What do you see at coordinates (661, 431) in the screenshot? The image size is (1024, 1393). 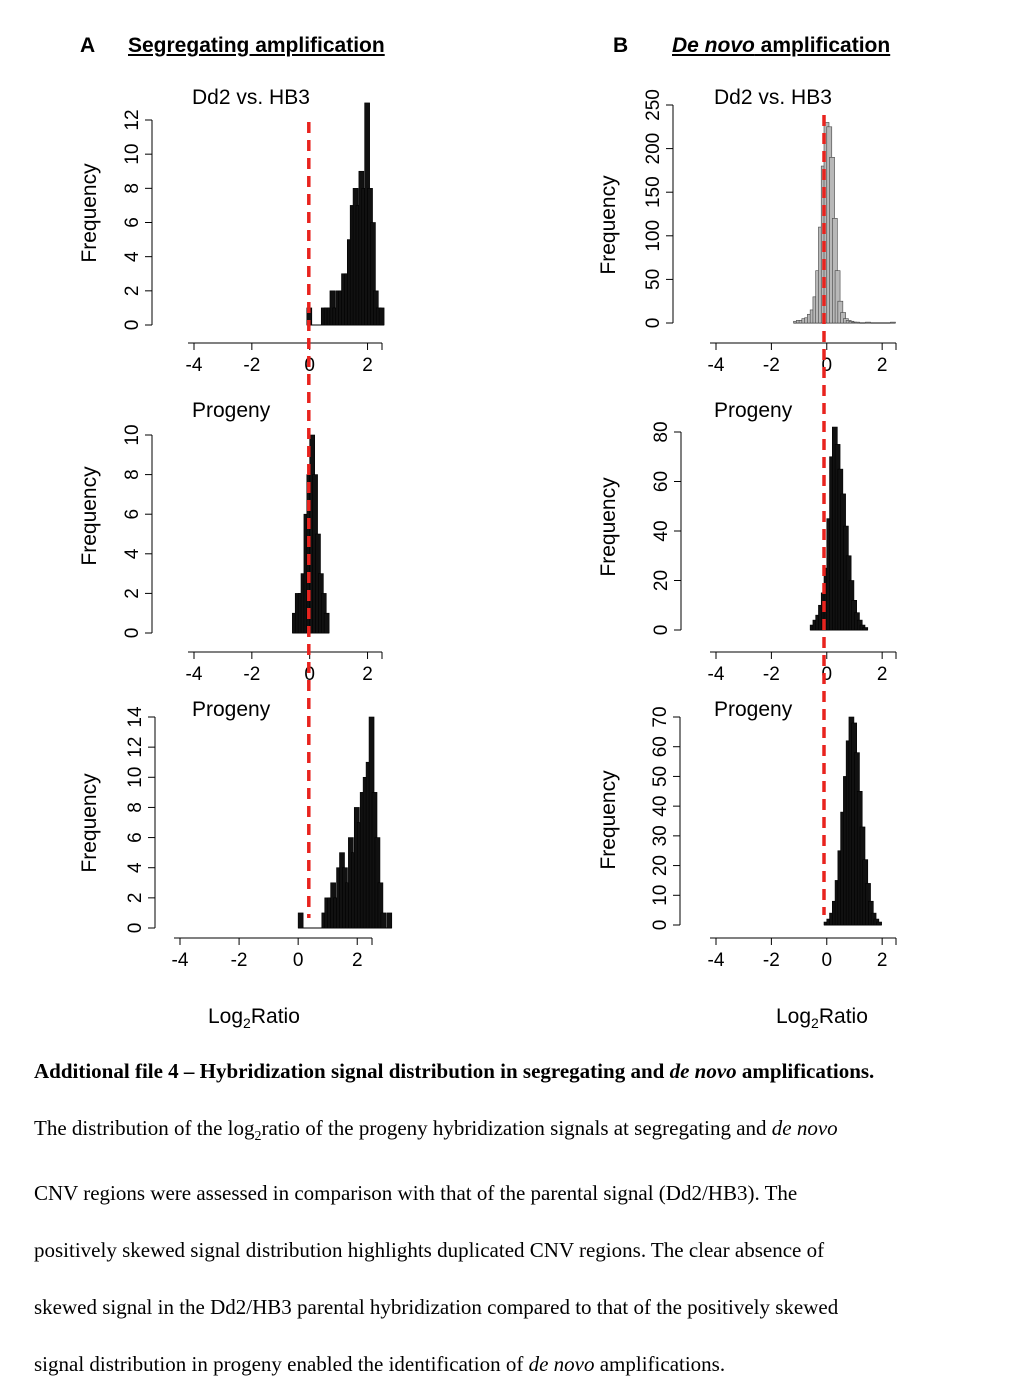 I see `chart-4-y-tick-label: 80` at bounding box center [661, 431].